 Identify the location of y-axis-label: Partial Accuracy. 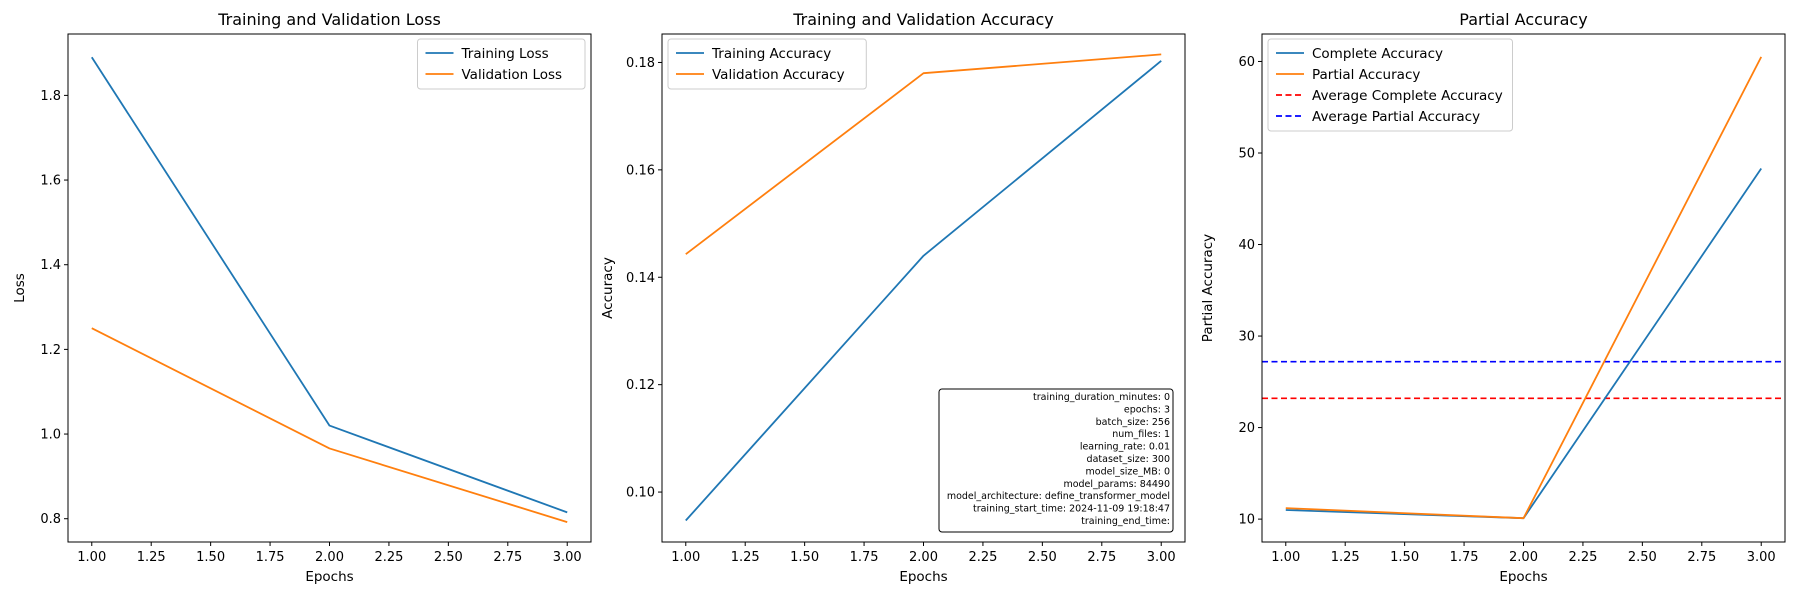
(1208, 288).